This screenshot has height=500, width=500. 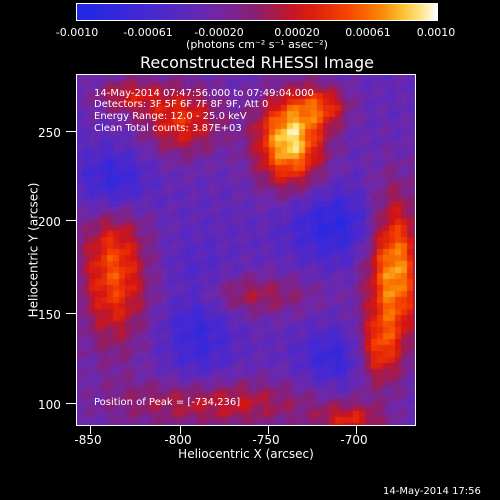 I want to click on y-tick-label: 150, so click(x=49, y=315).